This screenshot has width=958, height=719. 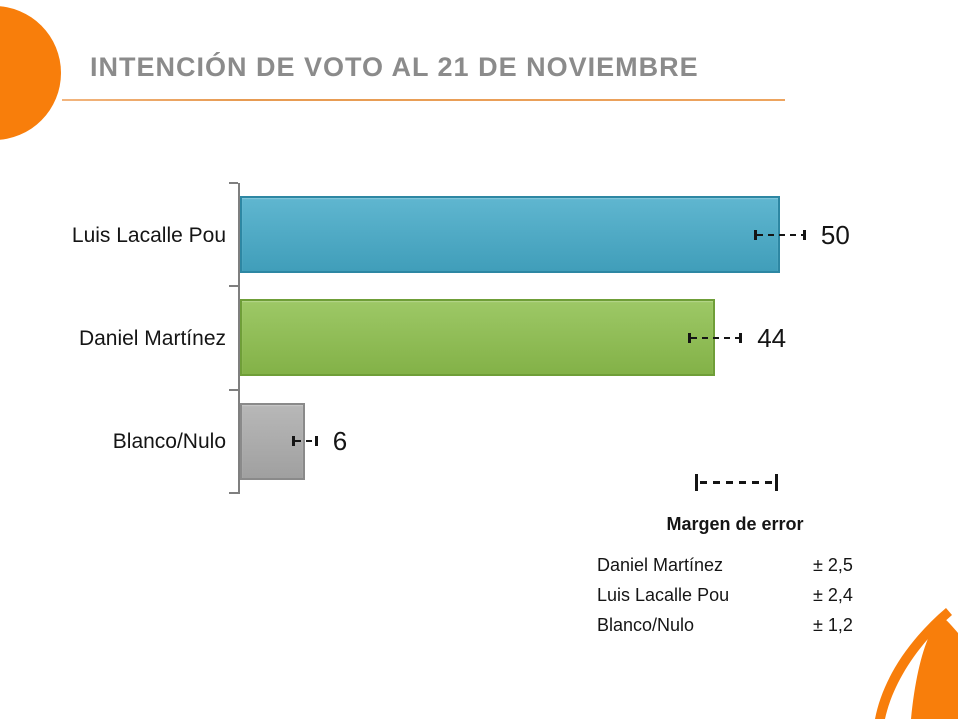 What do you see at coordinates (740, 625) in the screenshot?
I see `legend-row: Blanco/Nulo ± 1,2` at bounding box center [740, 625].